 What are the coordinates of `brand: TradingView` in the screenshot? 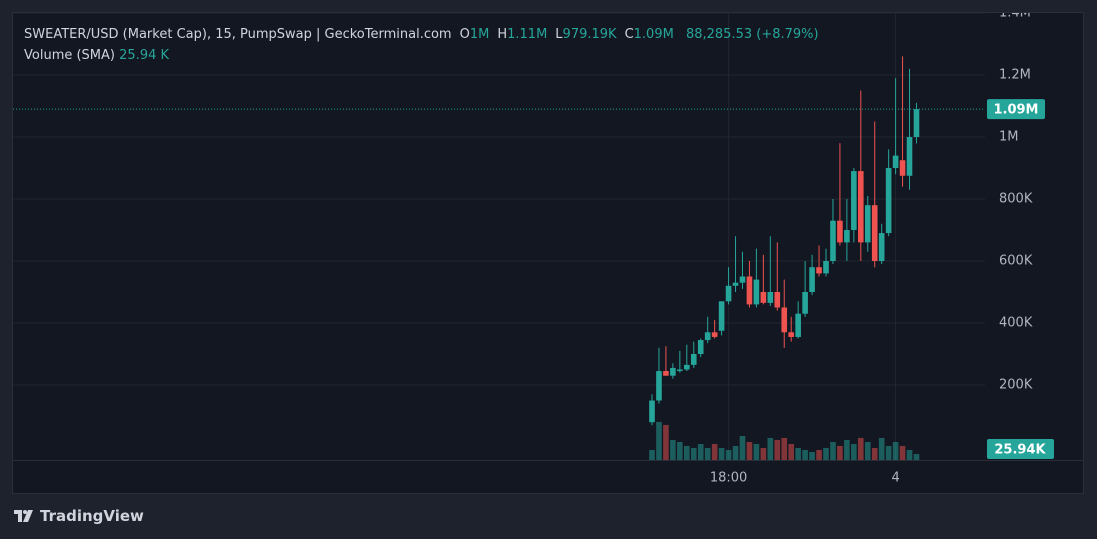 It's located at (79, 516).